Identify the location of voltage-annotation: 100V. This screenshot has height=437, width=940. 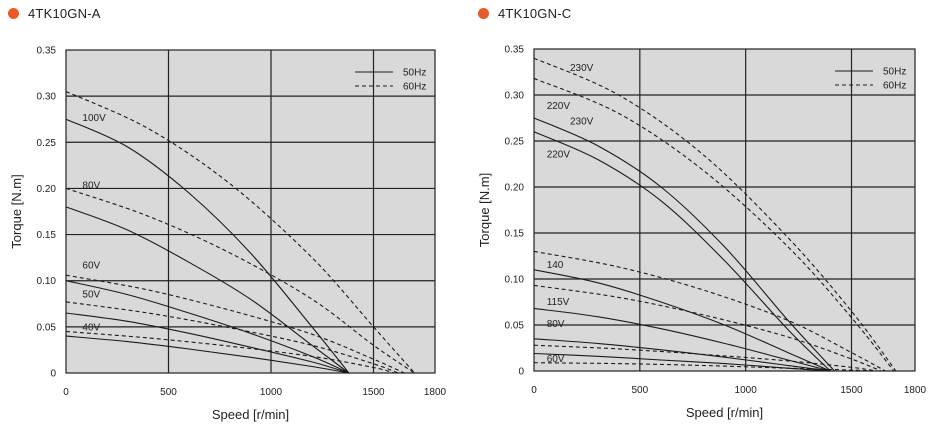
(94, 118).